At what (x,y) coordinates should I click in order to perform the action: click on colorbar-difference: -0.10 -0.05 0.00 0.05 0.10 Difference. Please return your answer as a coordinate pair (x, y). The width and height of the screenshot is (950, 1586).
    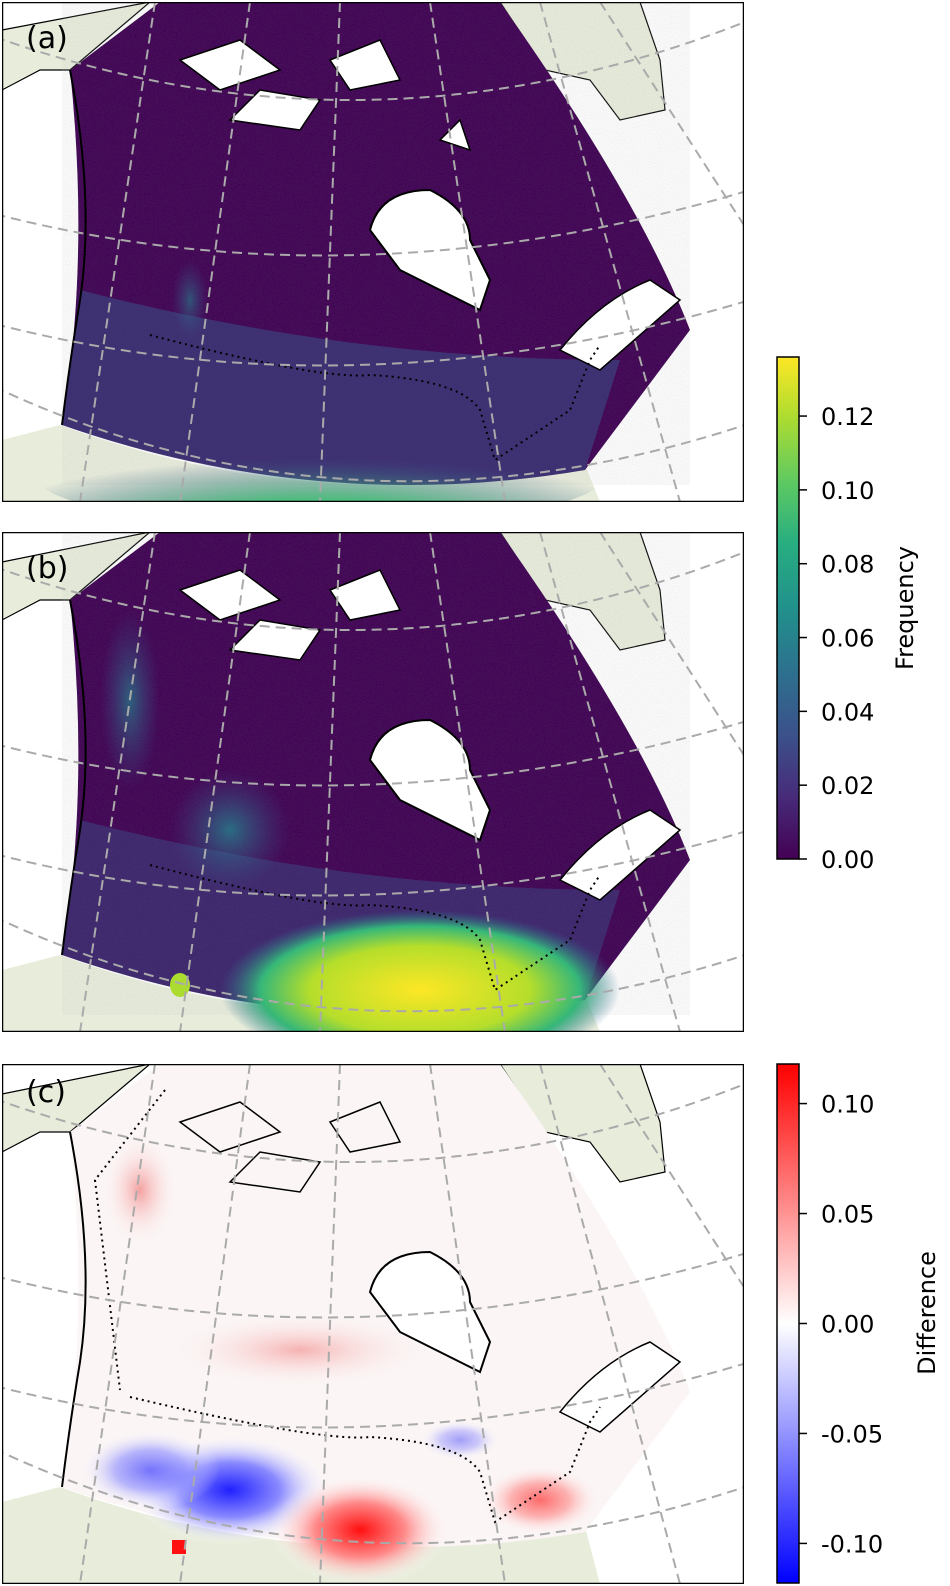
    Looking at the image, I should click on (858, 1323).